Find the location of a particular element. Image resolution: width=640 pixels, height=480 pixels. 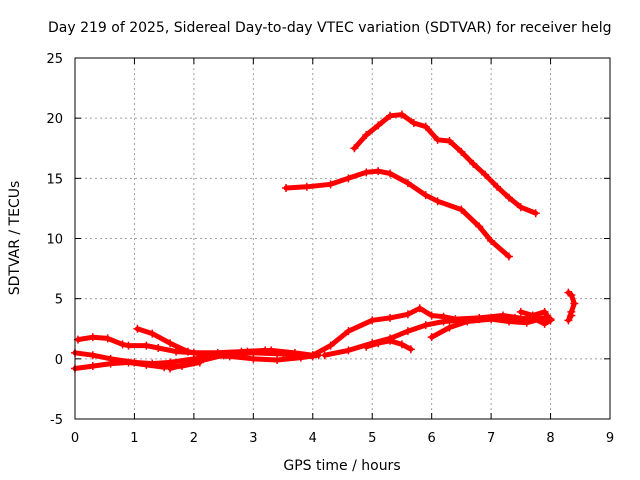

y-tick-label: 20 is located at coordinates (54, 119).